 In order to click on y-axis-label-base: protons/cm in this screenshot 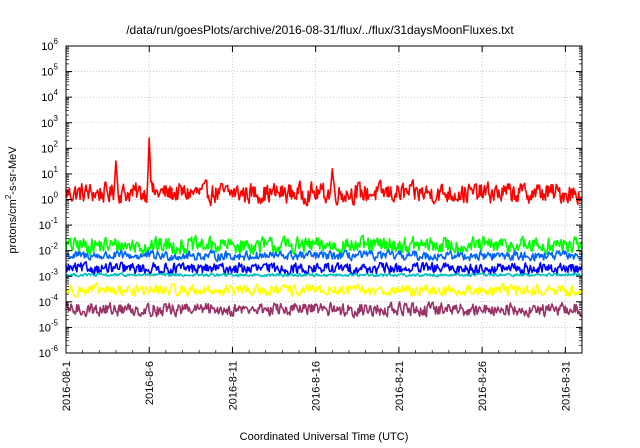, I will do `click(13, 226)`.